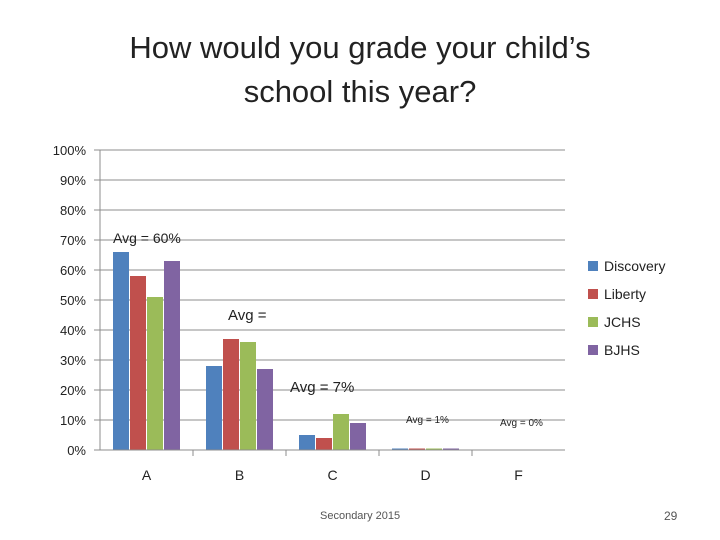  I want to click on average-annotation: Avg = 60%, so click(147, 238).